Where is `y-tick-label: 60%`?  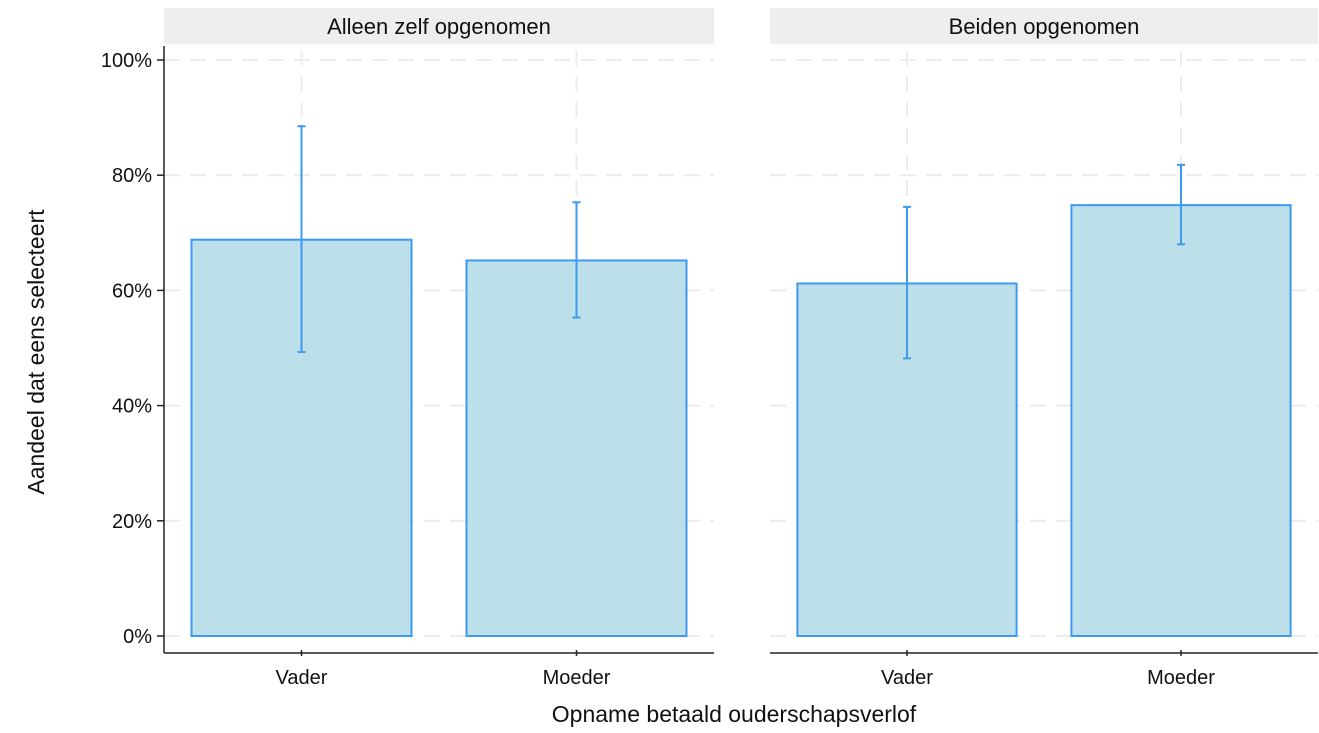 y-tick-label: 60% is located at coordinates (132, 291).